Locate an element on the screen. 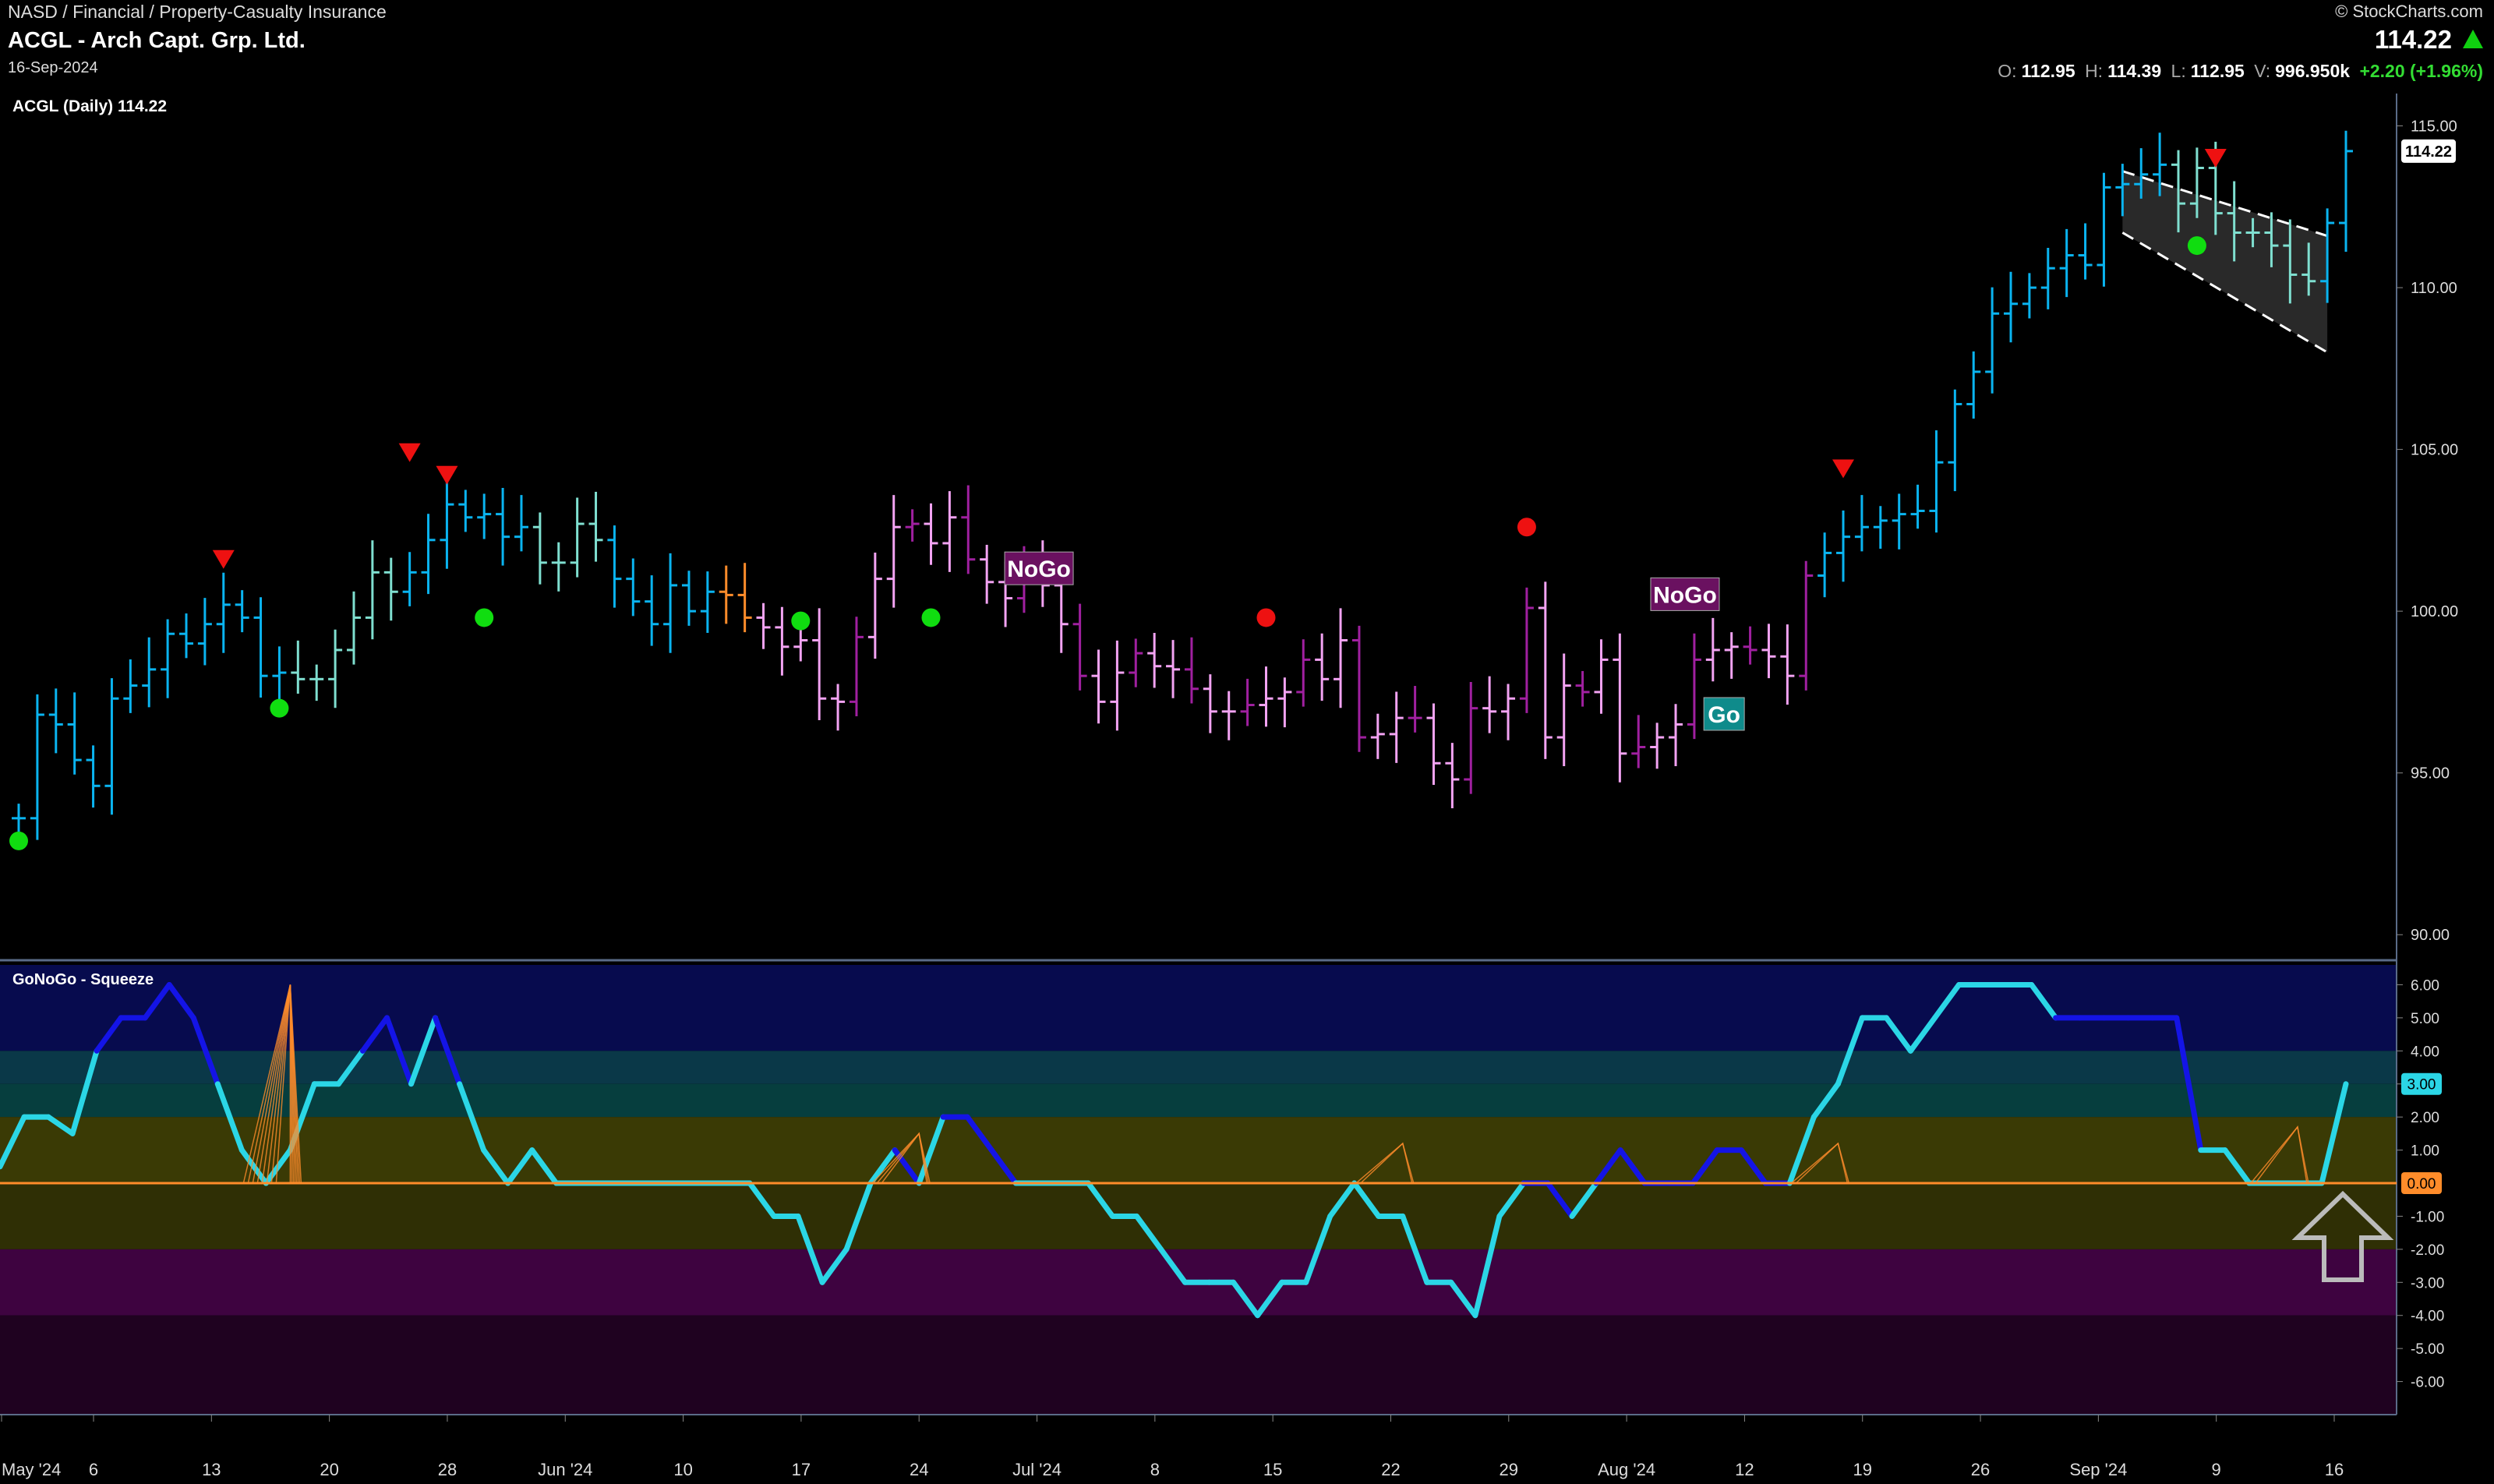 This screenshot has height=1484, width=2494. osc-tick-label: -5.00 is located at coordinates (2427, 1349).